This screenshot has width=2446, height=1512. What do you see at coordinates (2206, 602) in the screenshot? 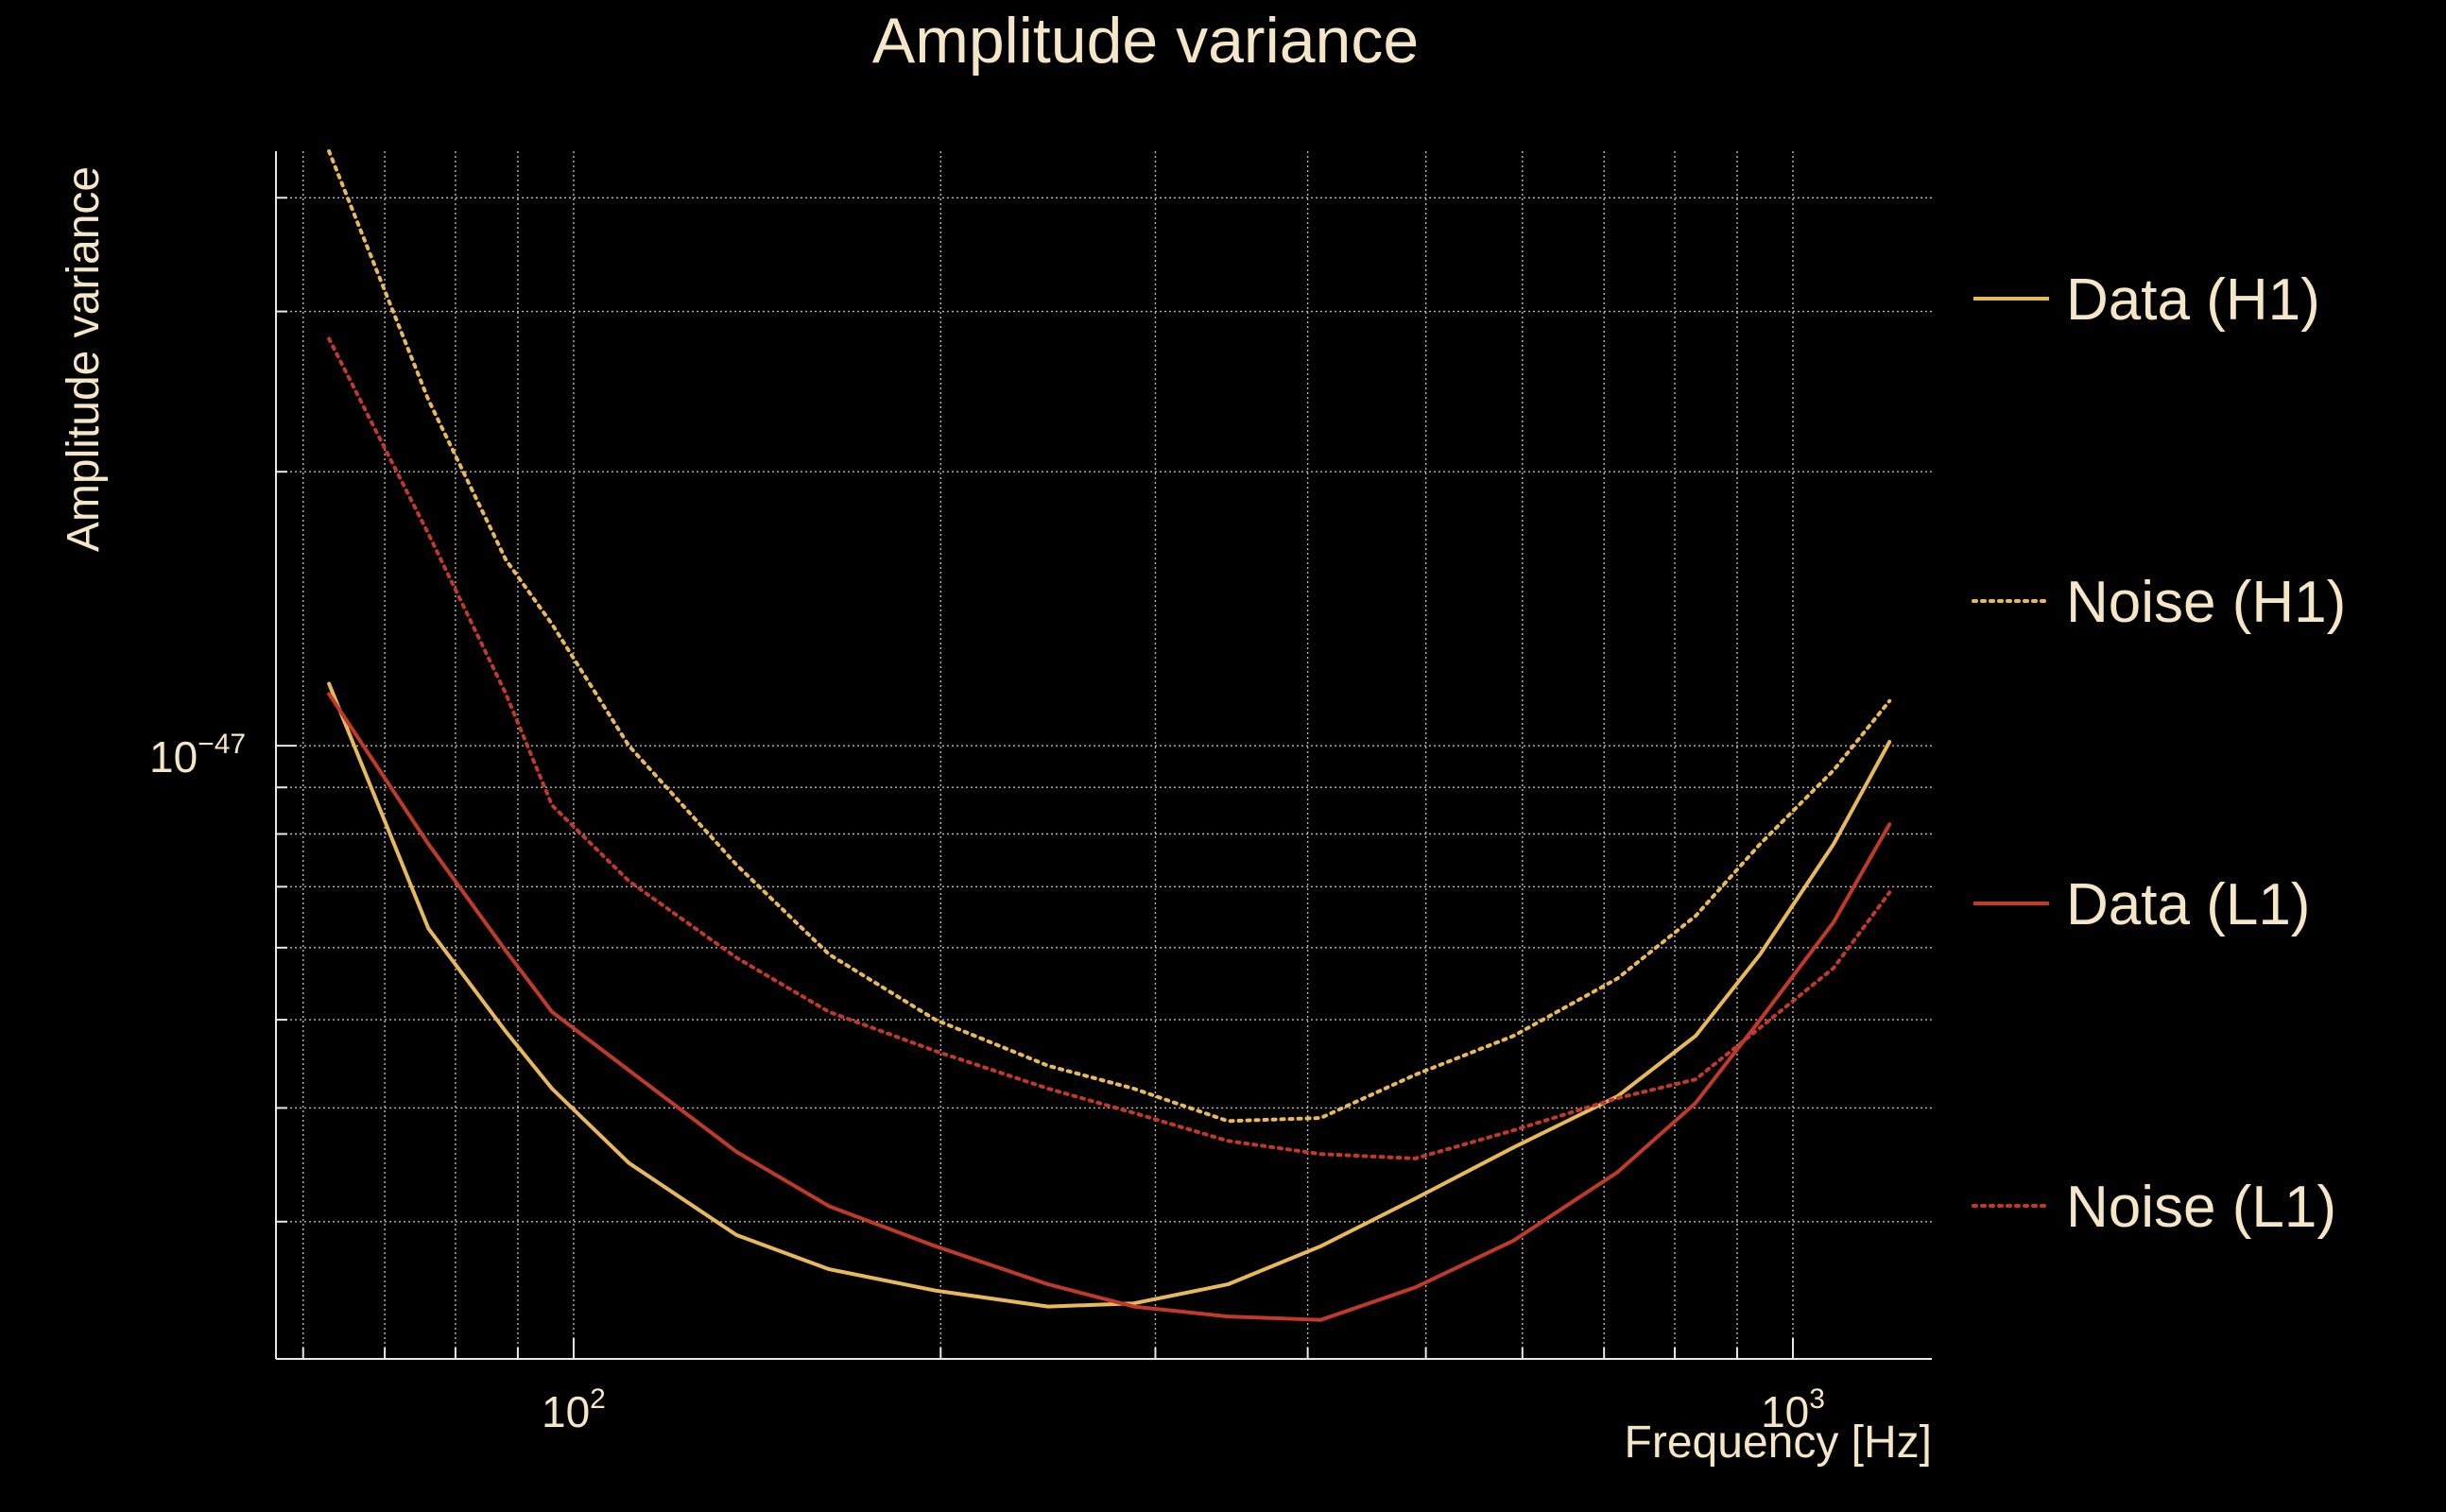
I see `legend-label-noise-h1: Noise (H1)` at bounding box center [2206, 602].